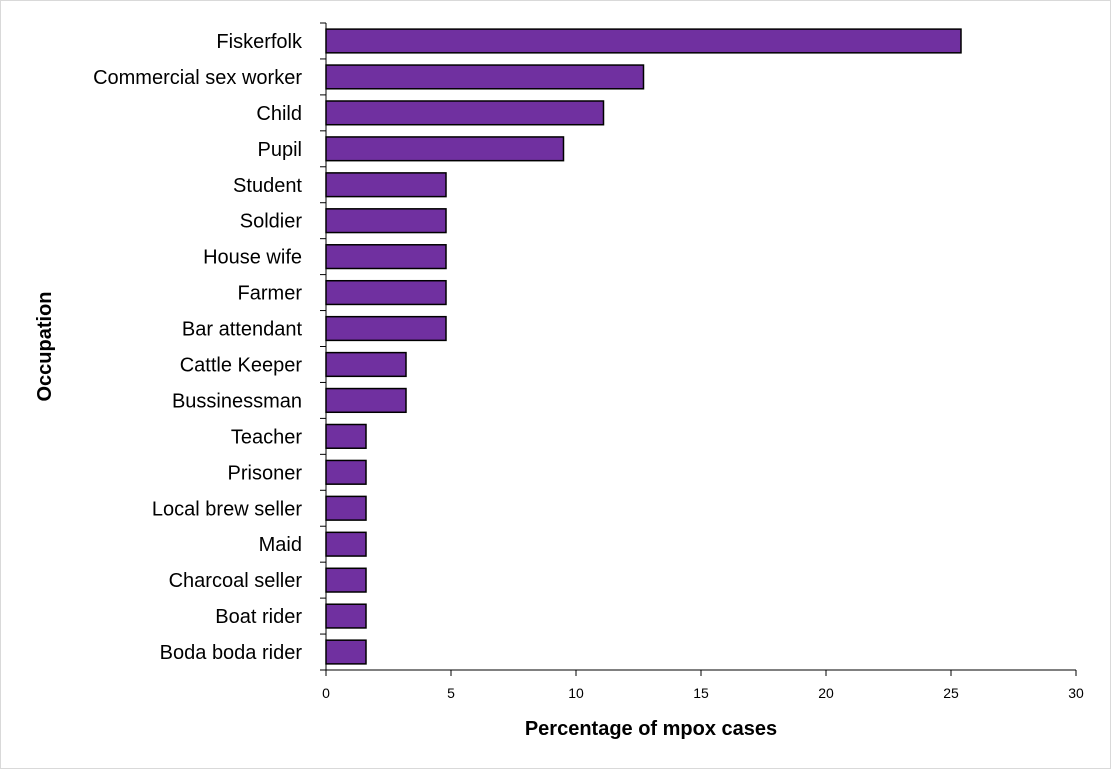  What do you see at coordinates (346, 652) in the screenshot?
I see `bar-boda-boda-rider` at bounding box center [346, 652].